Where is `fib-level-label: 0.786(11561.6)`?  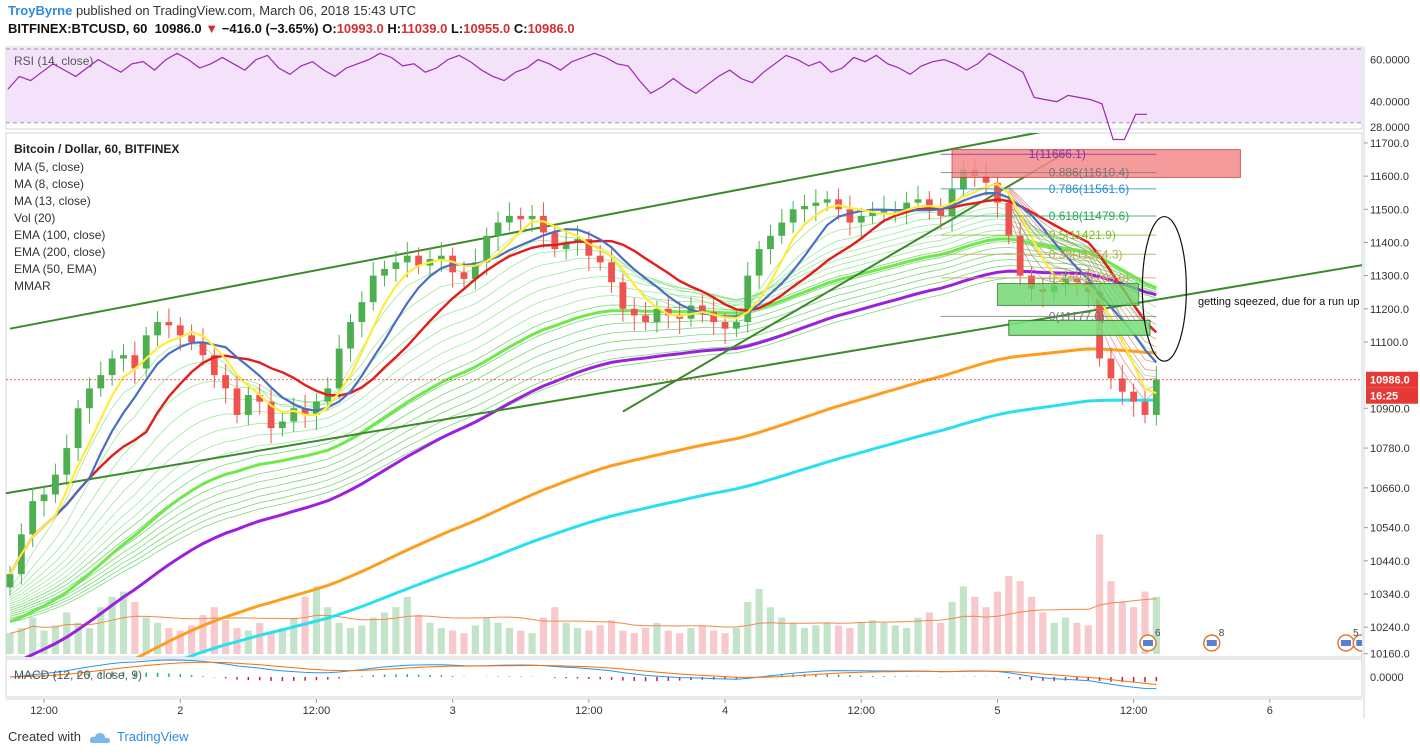 fib-level-label: 0.786(11561.6) is located at coordinates (1089, 189).